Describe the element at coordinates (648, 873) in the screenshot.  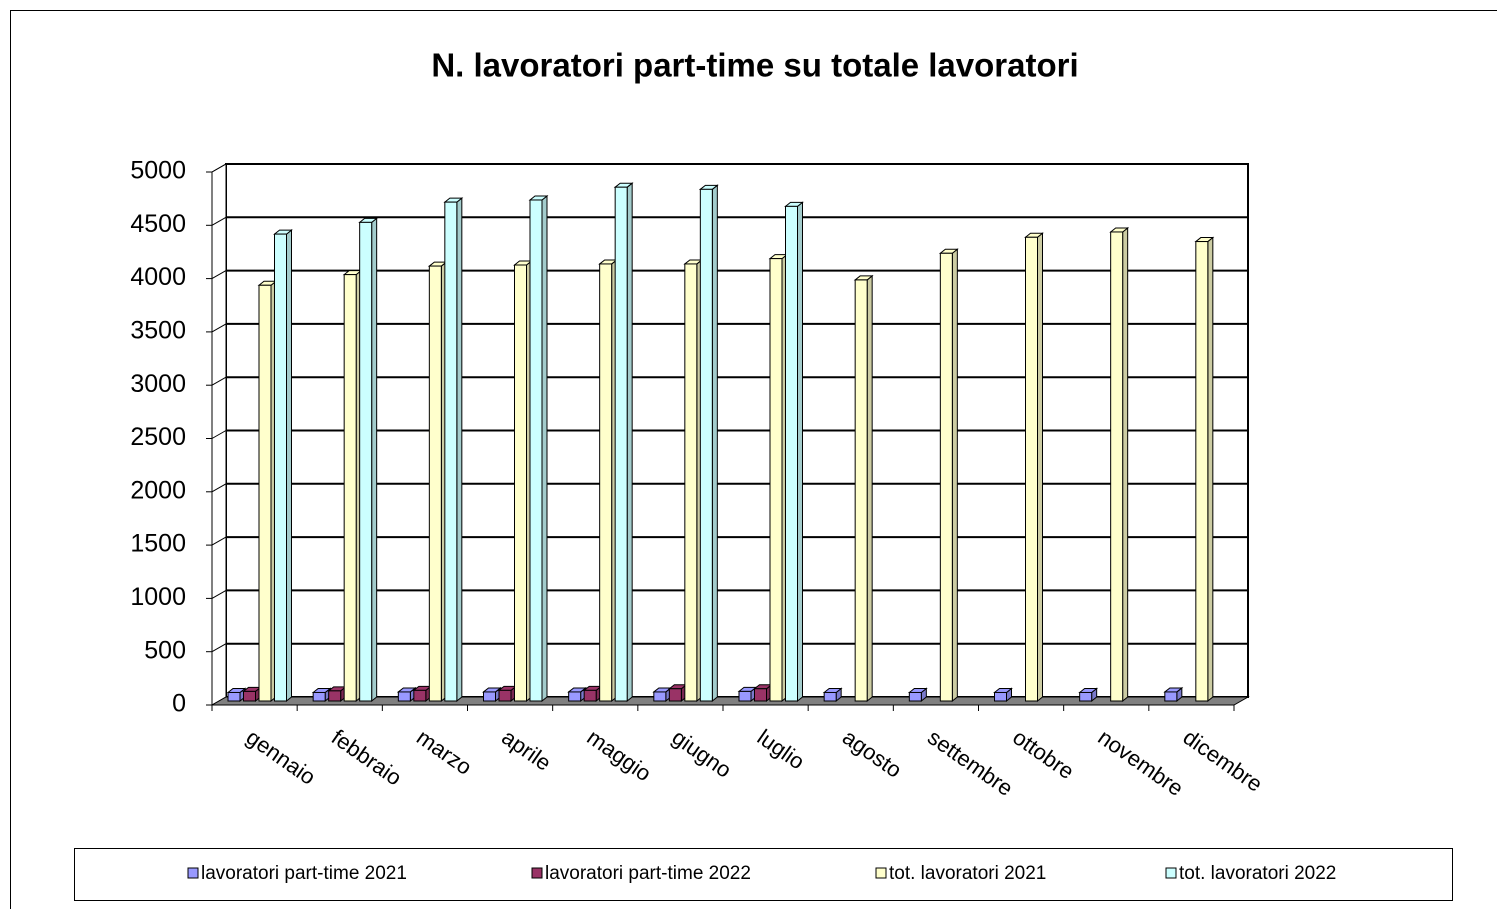
I see `legend-label: lavoratori part-time 2022` at that location.